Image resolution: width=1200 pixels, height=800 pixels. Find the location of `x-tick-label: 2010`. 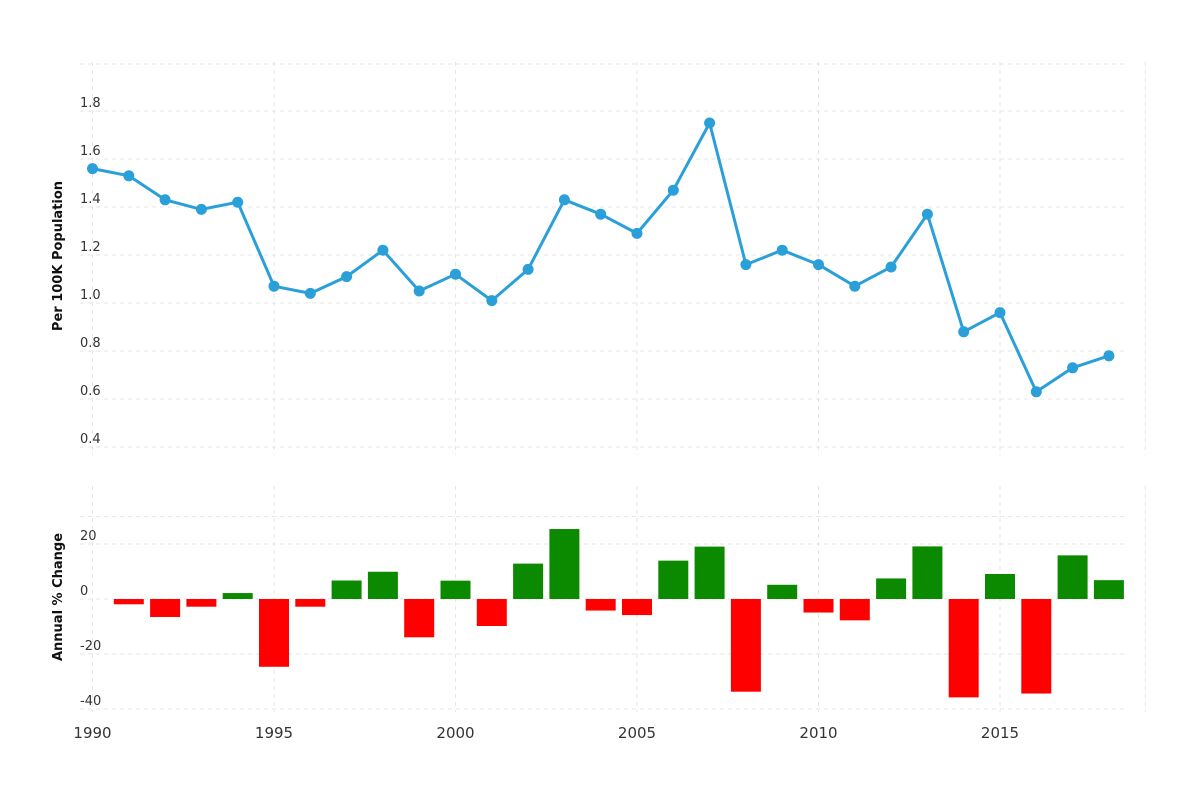

x-tick-label: 2010 is located at coordinates (818, 733).